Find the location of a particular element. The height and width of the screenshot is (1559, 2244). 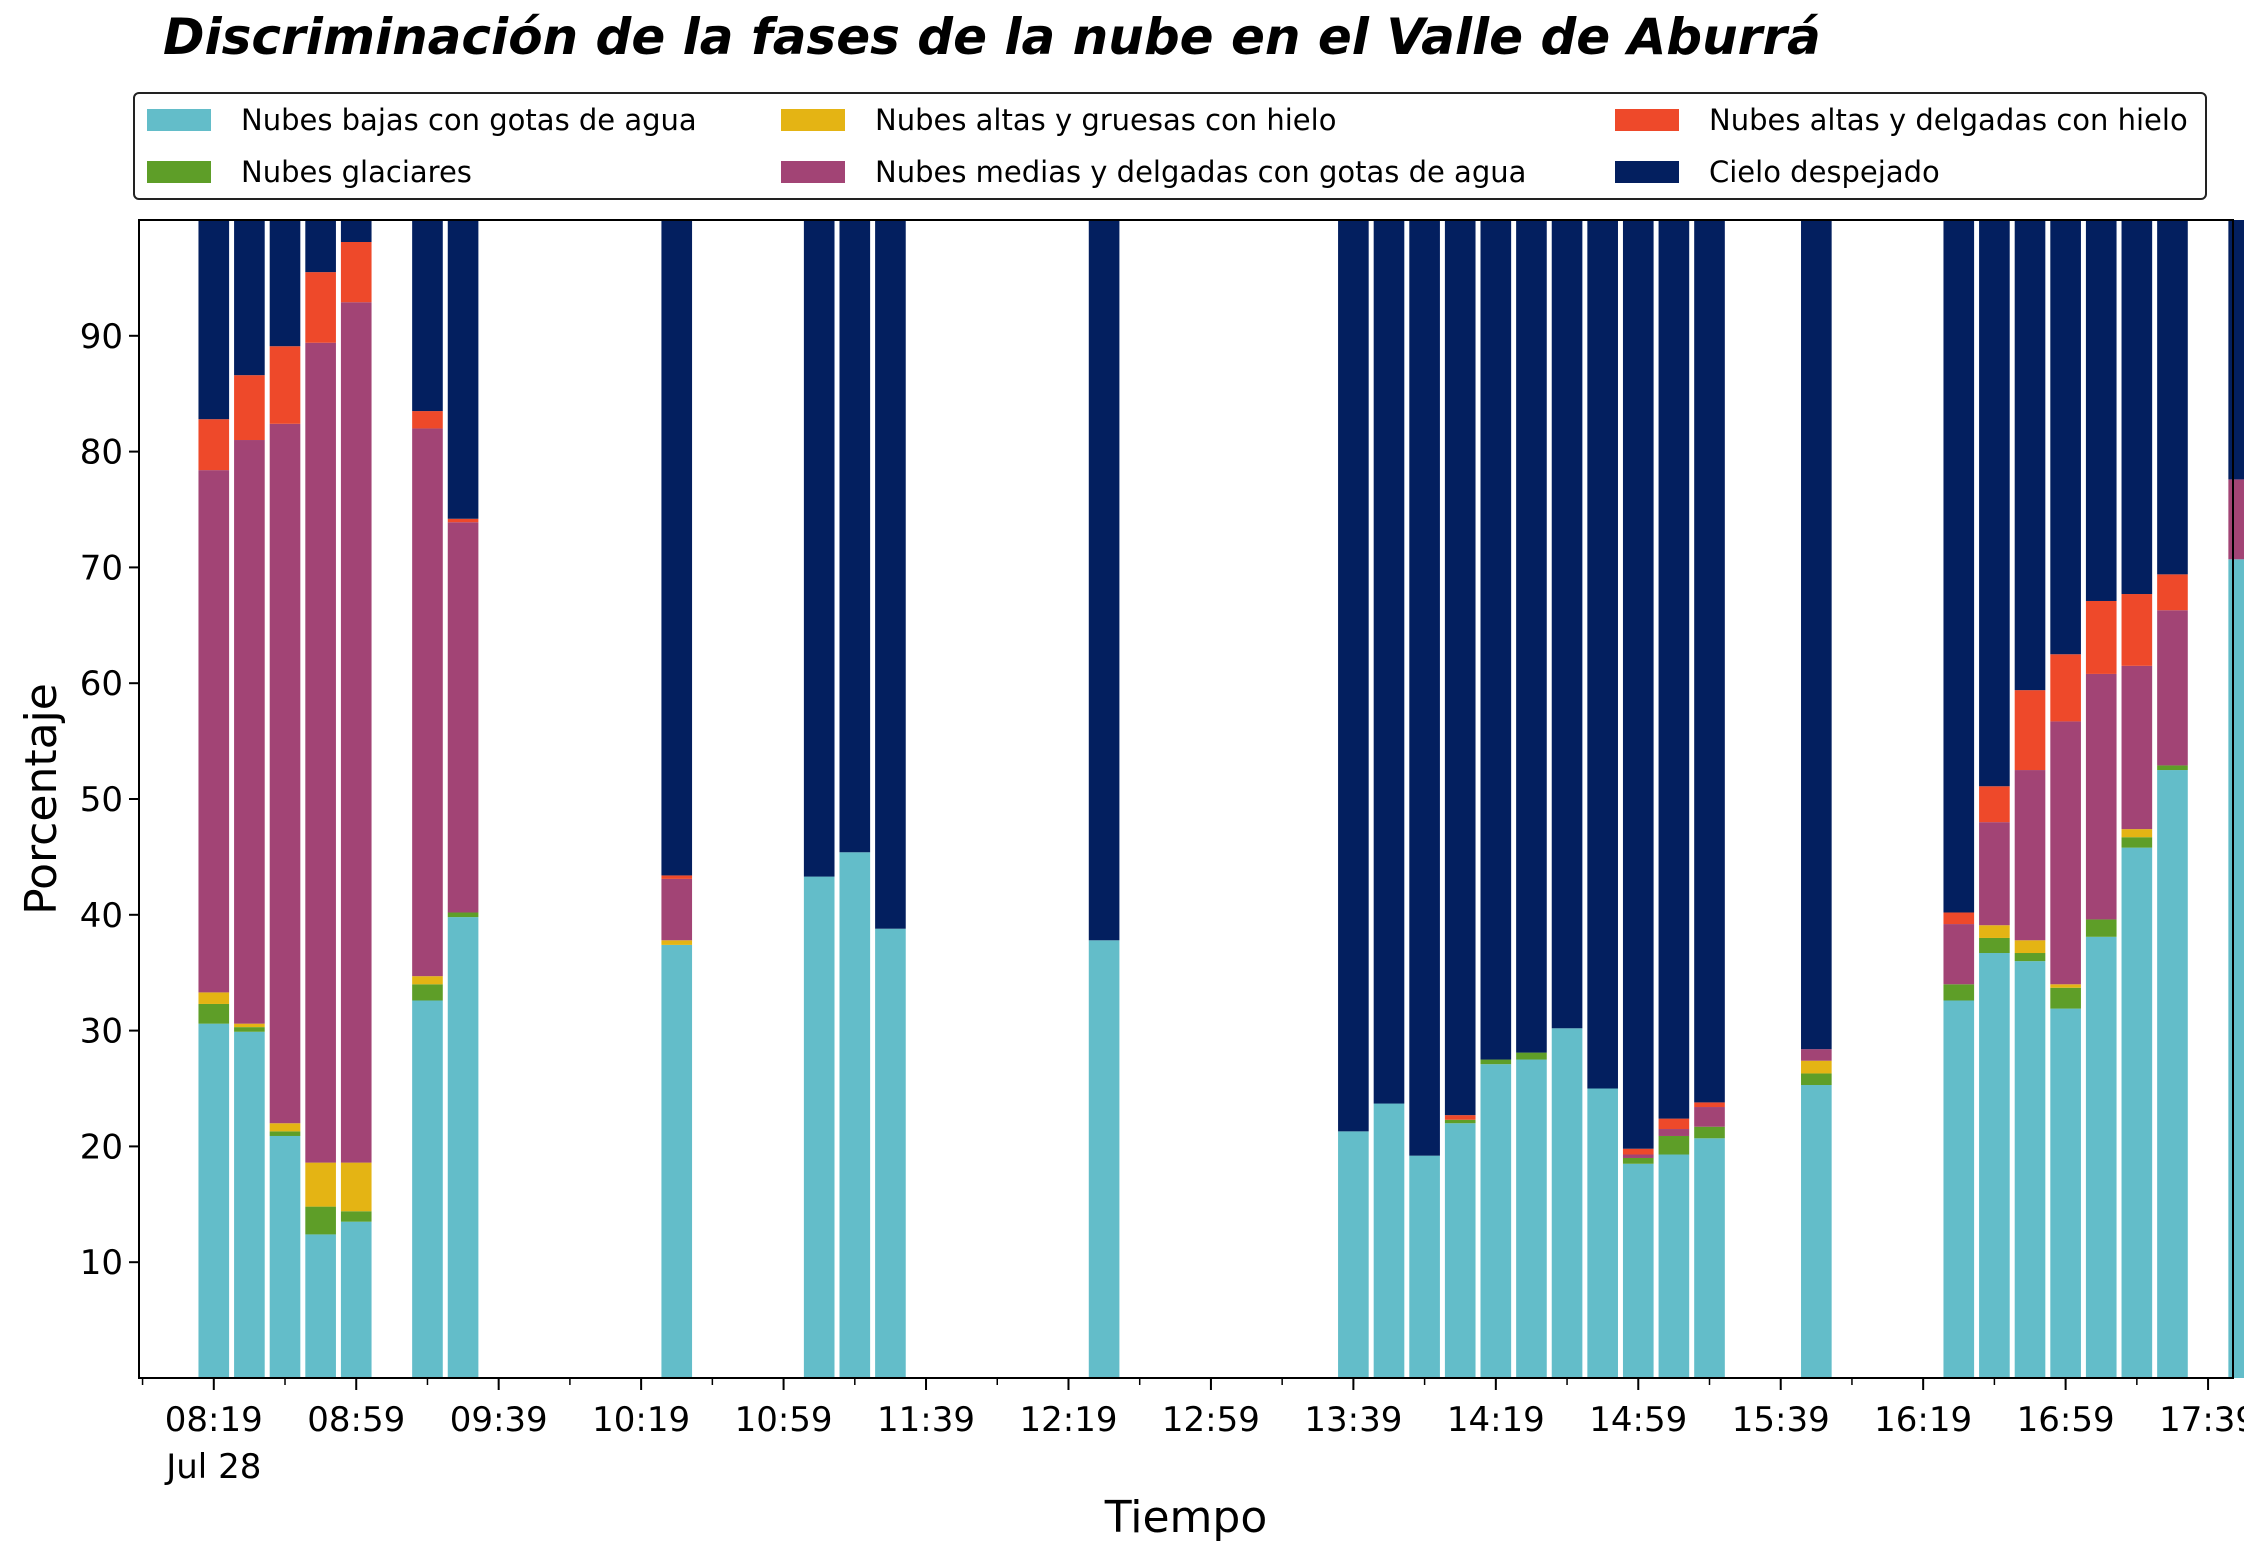

x-tick-label: 14:59 is located at coordinates (1638, 1420).